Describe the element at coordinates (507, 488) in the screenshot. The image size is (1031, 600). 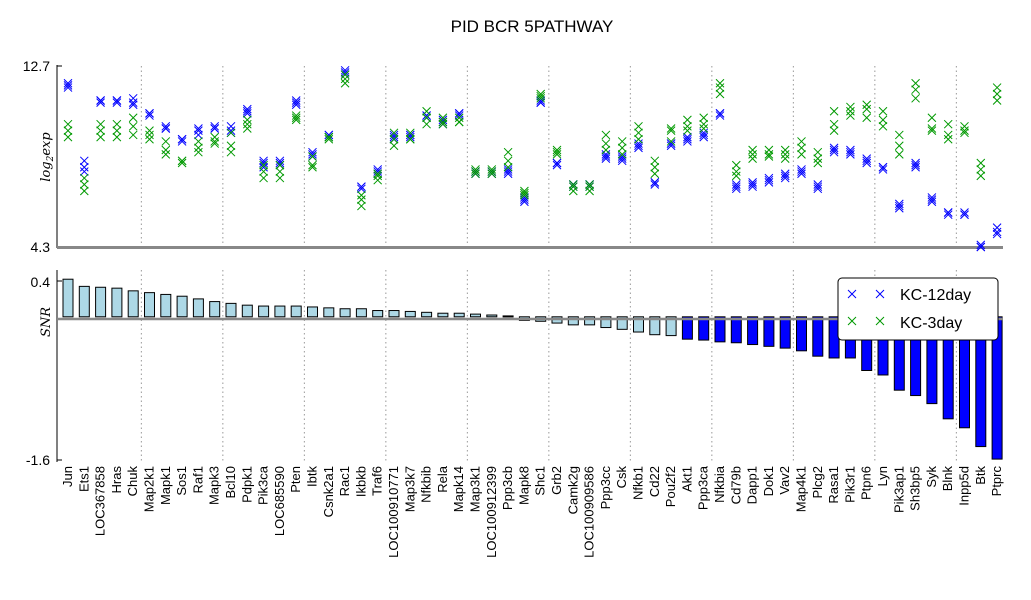
I see `gene-label: Ppp3cb` at that location.